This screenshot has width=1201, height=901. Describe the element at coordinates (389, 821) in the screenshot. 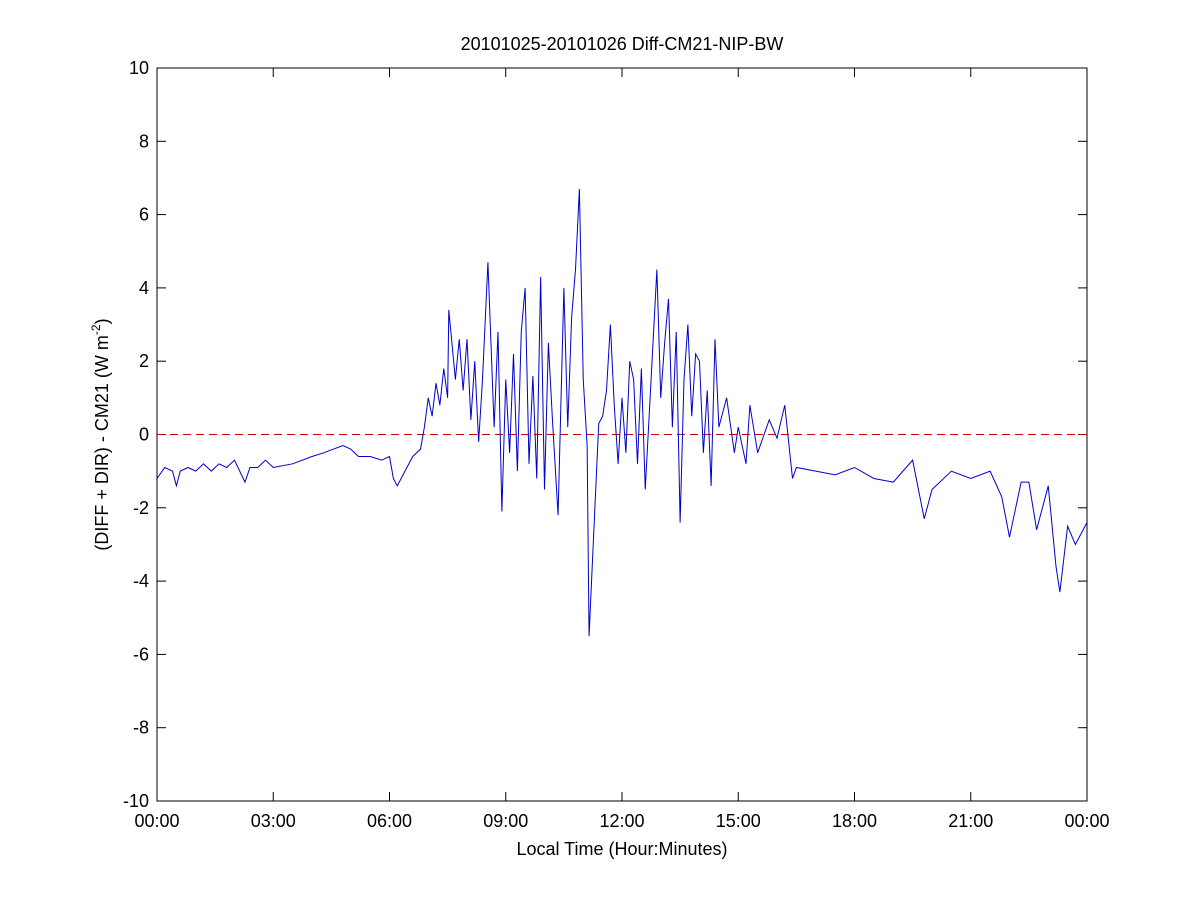

I see `x-tick-label: 06:00` at that location.